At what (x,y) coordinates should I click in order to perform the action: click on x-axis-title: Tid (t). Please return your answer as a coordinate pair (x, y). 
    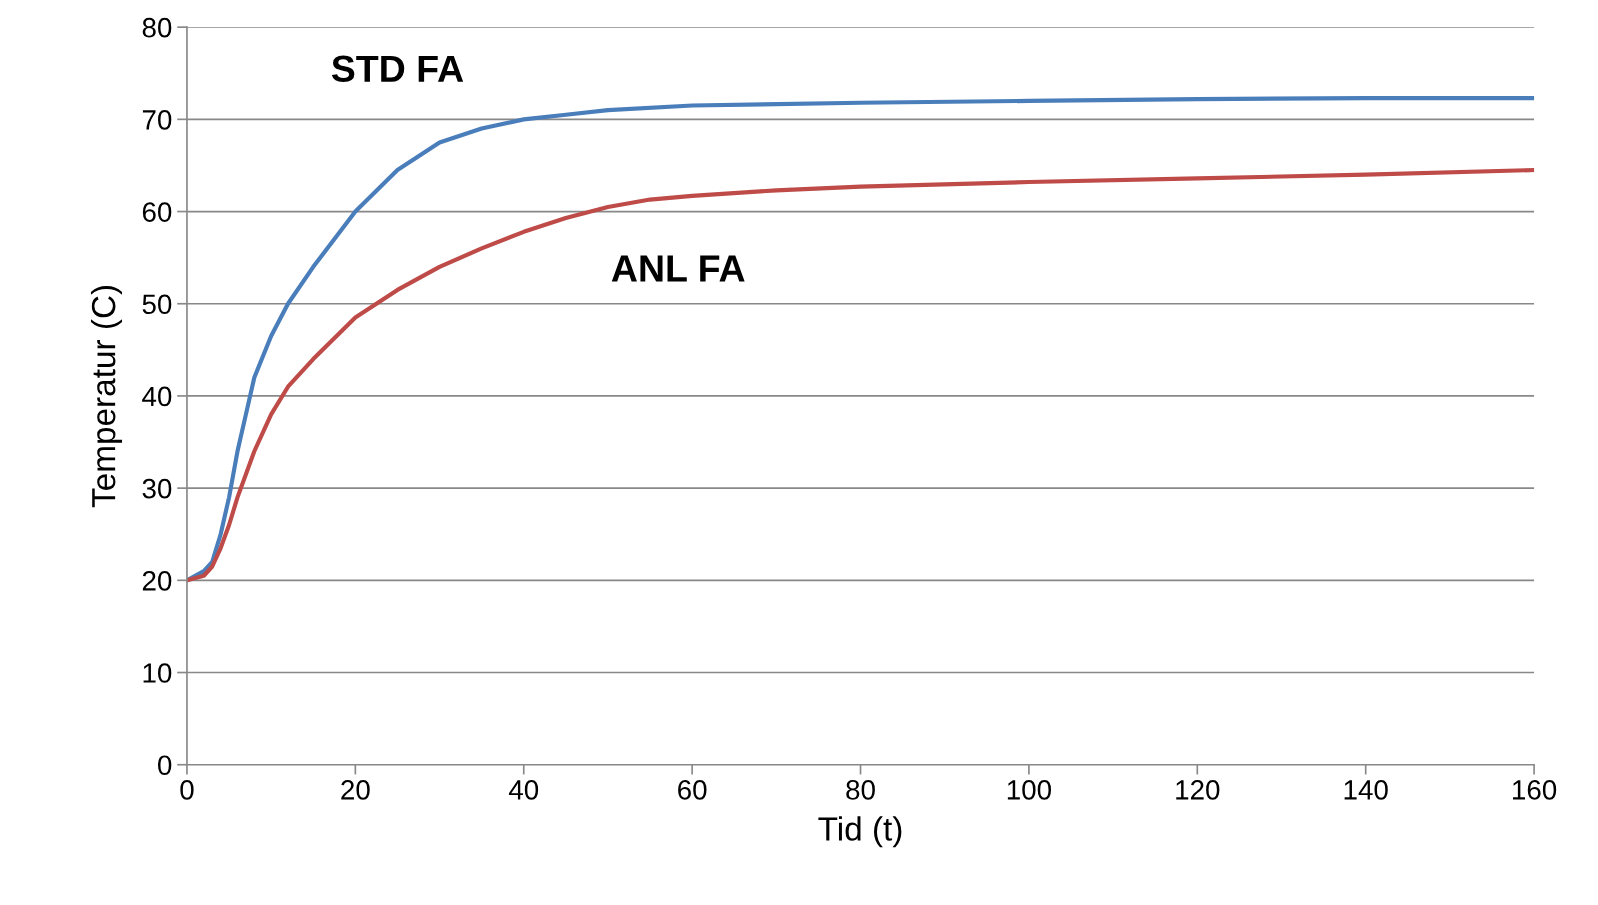
    Looking at the image, I should click on (860, 832).